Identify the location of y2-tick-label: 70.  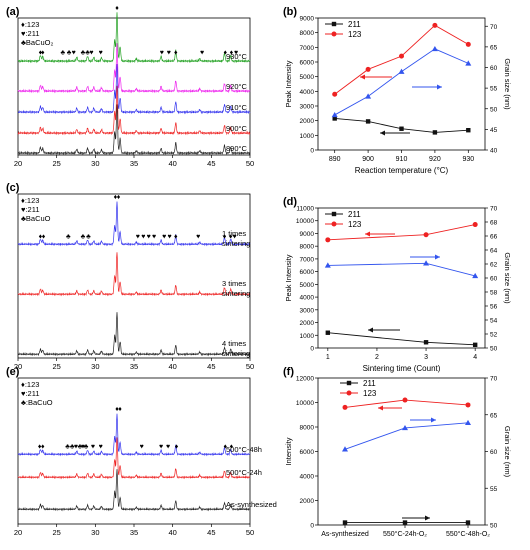
(494, 209).